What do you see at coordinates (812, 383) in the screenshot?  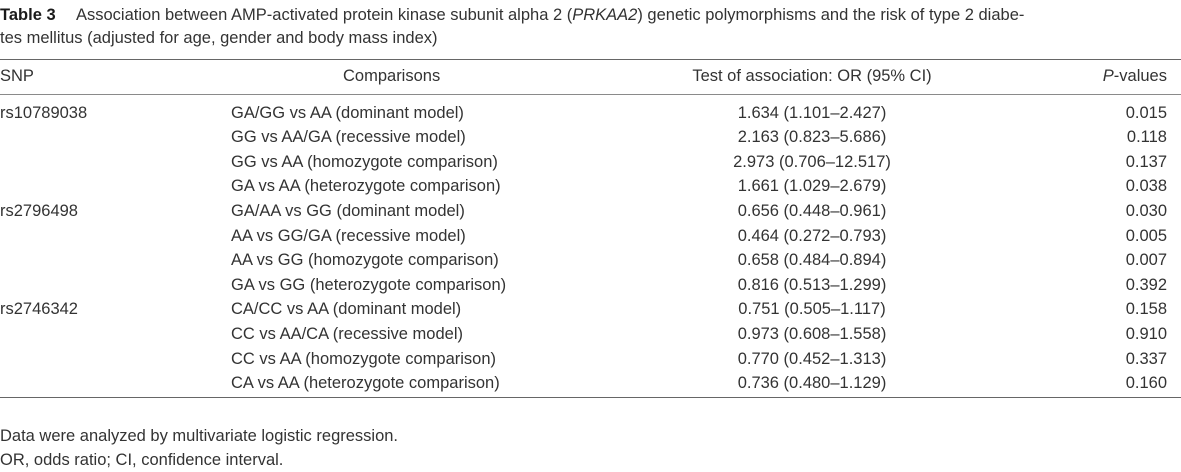 I see `odds-ratio-cell: 0.736 (0.480–1.129)` at bounding box center [812, 383].